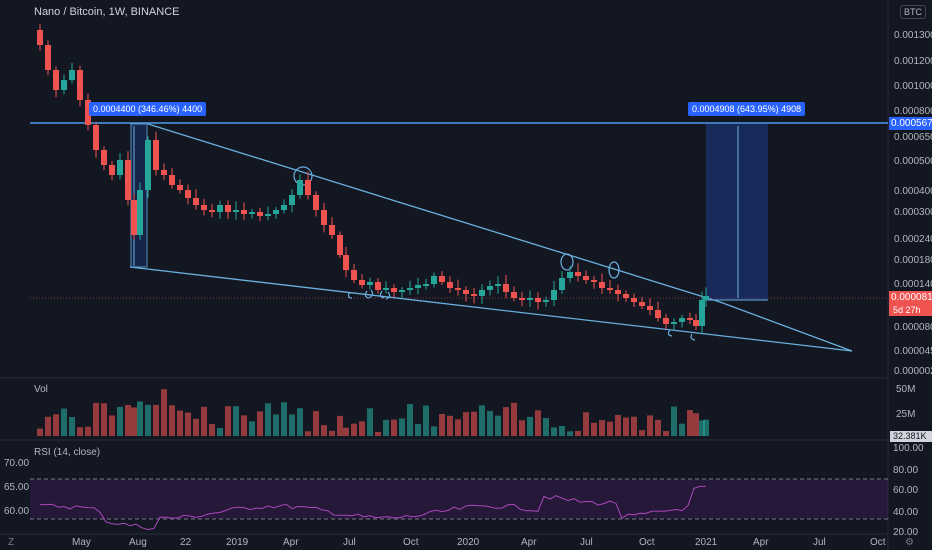 The height and width of the screenshot is (550, 932). What do you see at coordinates (491, 309) in the screenshot?
I see `lower-trendline` at bounding box center [491, 309].